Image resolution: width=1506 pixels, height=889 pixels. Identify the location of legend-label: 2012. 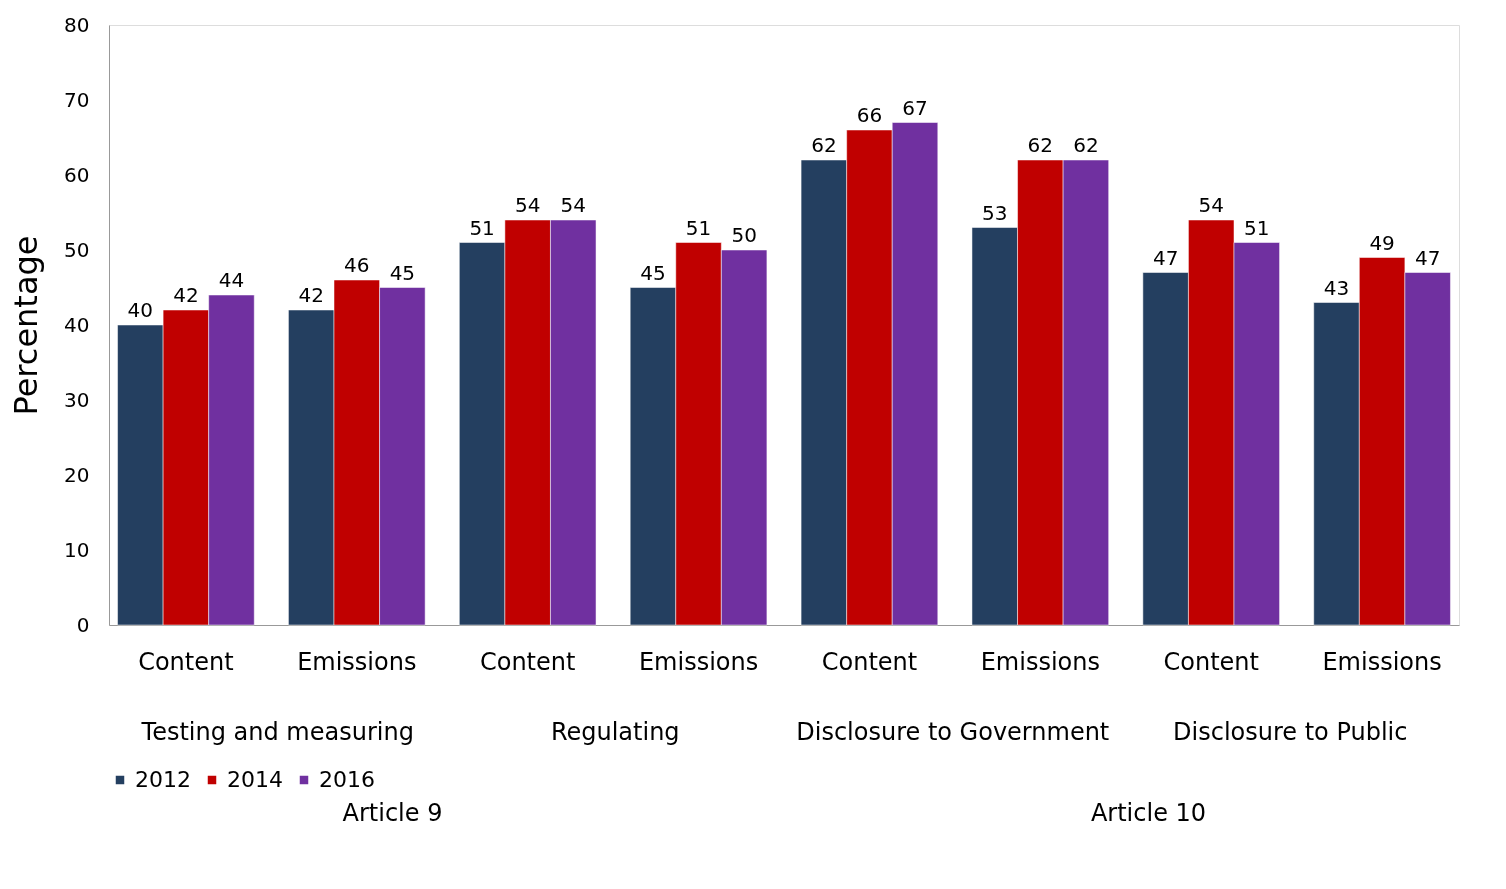
(163, 779).